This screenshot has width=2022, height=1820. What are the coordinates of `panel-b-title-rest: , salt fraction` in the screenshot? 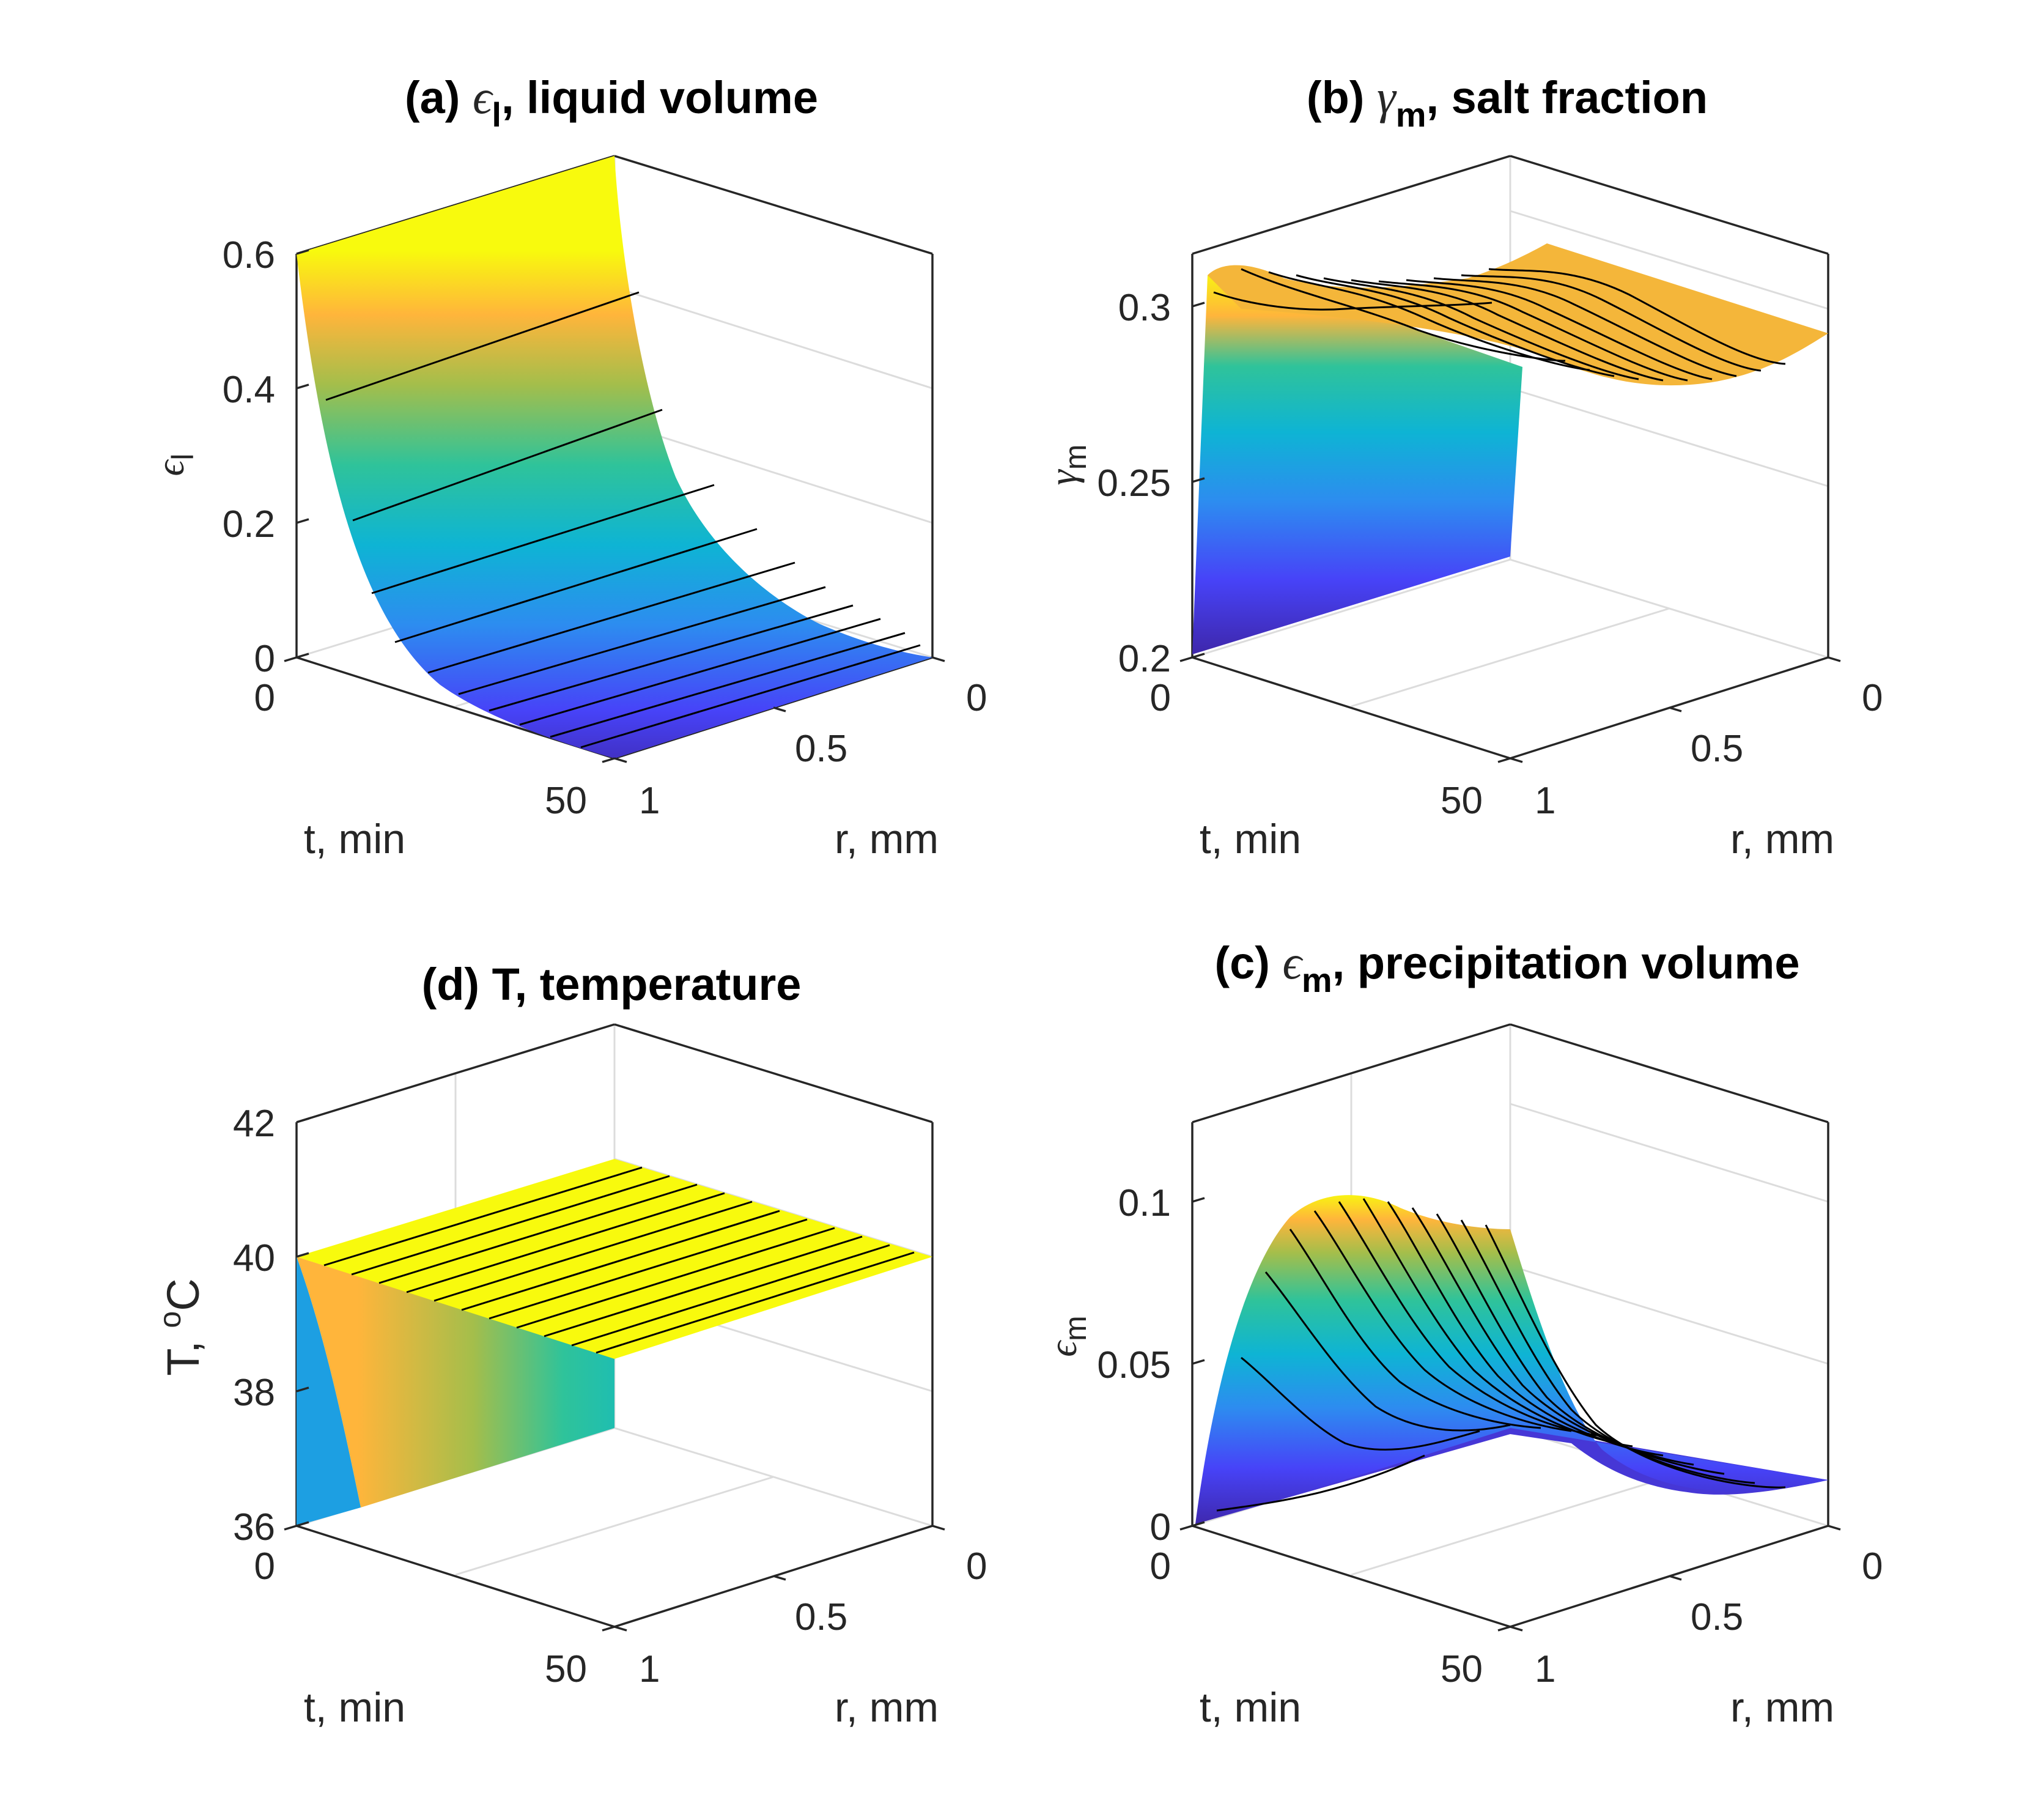 It's located at (1567, 97).